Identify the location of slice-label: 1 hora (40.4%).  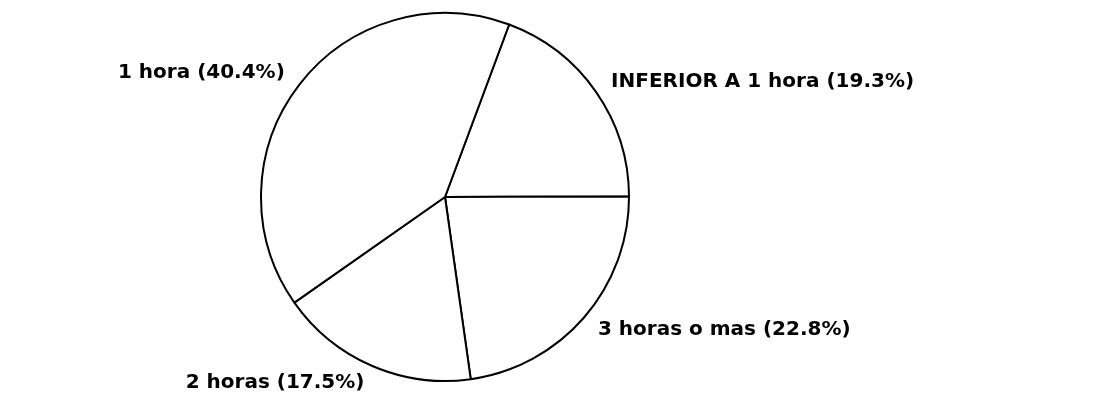
(201, 71).